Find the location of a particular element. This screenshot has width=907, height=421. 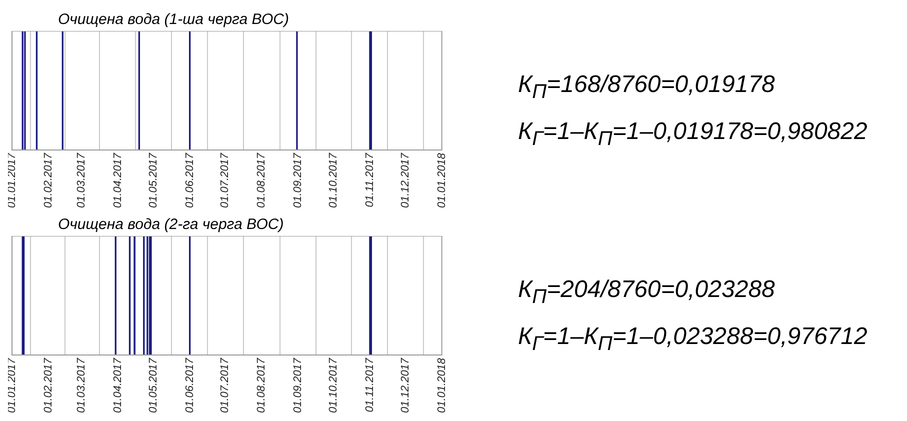

chart-title: Очищена вода (2-га черга ВОС) is located at coordinates (171, 225).